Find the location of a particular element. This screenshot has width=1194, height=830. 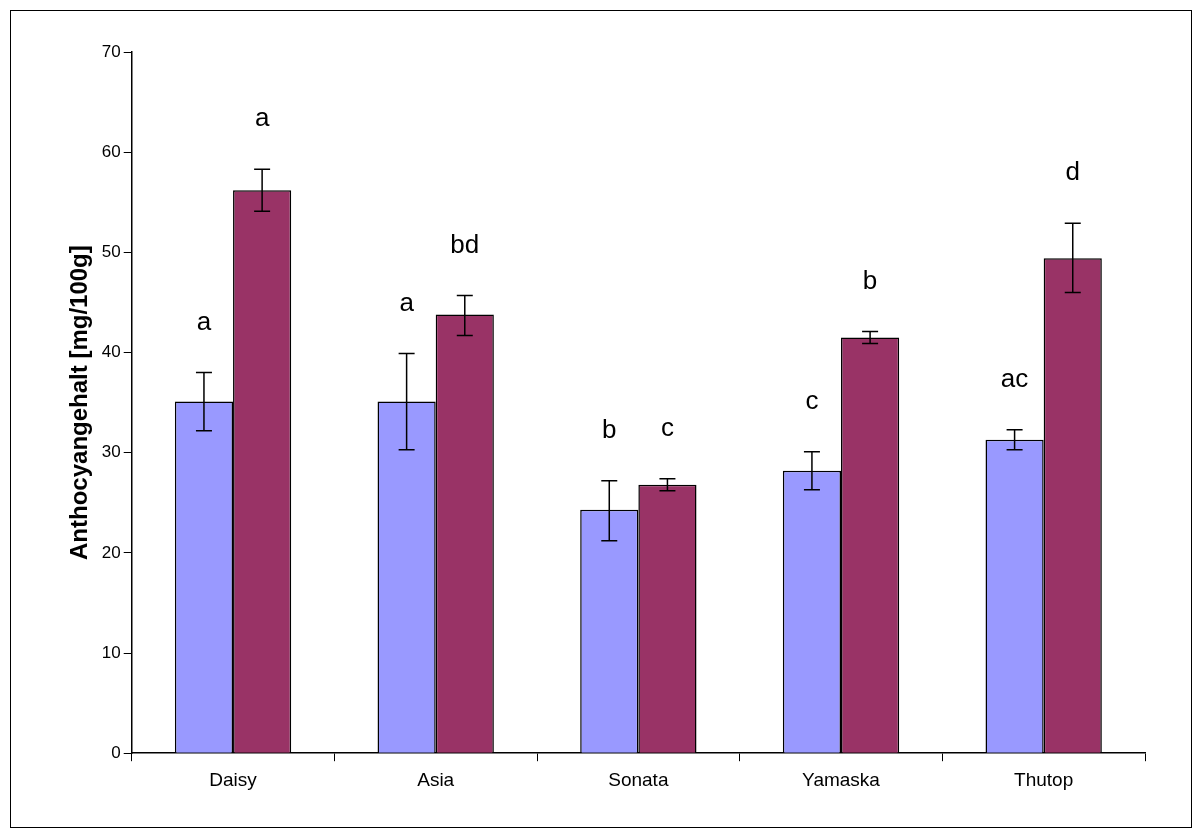

annotation: ac is located at coordinates (1014, 377).